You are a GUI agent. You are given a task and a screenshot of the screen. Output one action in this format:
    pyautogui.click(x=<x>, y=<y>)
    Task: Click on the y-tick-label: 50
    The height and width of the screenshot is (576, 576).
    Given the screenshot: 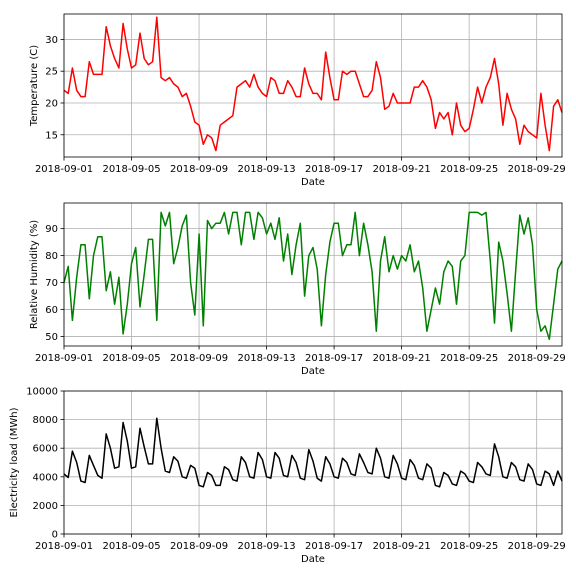 What is the action you would take?
    pyautogui.click(x=51, y=337)
    